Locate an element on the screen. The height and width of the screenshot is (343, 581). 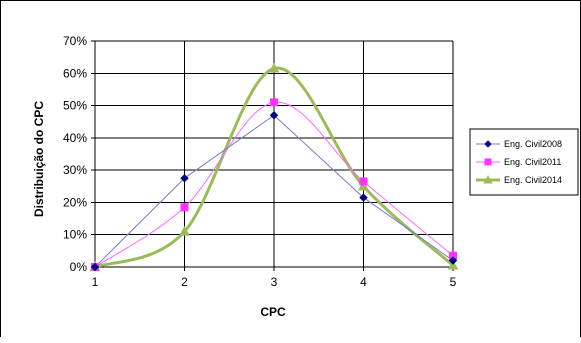
x-tick-label: 5 is located at coordinates (453, 282).